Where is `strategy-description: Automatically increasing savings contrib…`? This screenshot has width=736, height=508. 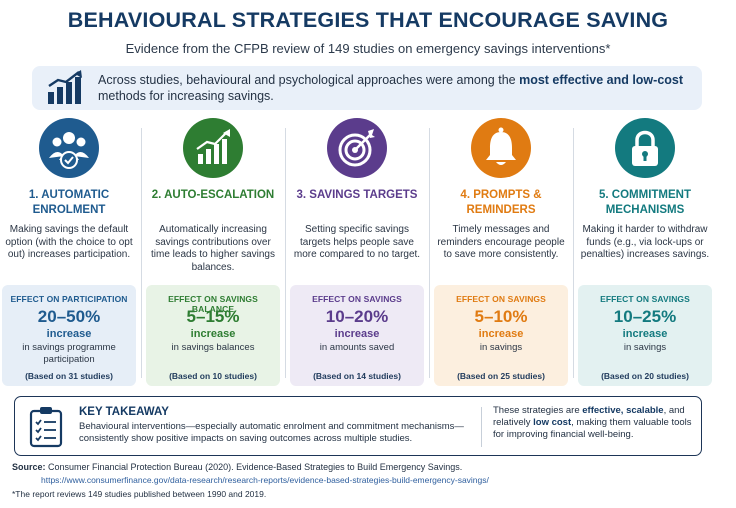
strategy-description: Automatically increasing savings contrib… is located at coordinates (213, 248).